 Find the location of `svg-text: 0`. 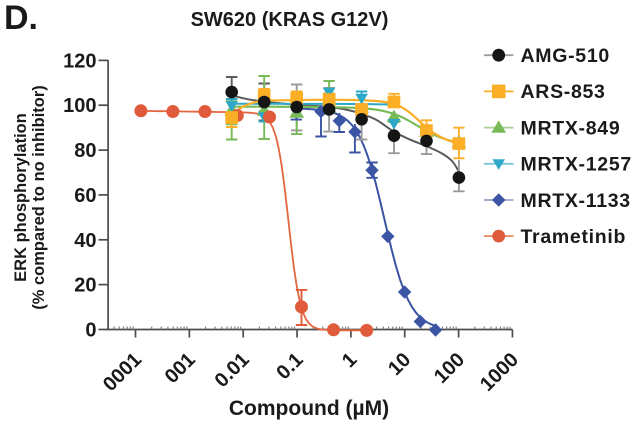

svg-text: 0 is located at coordinates (90, 331).